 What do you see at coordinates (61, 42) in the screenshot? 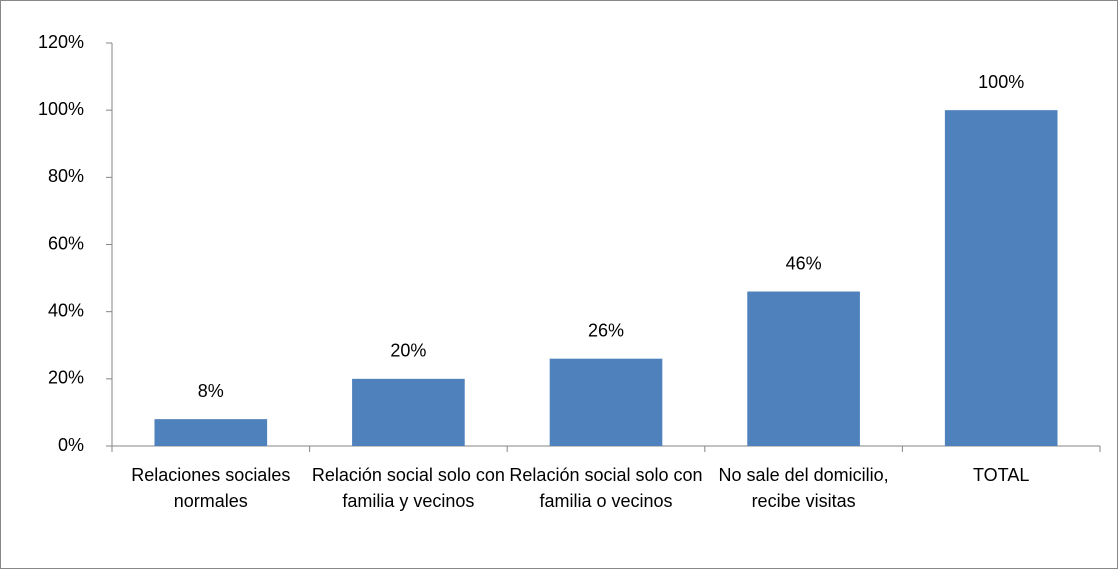
I see `y-tick-label: 120%` at bounding box center [61, 42].